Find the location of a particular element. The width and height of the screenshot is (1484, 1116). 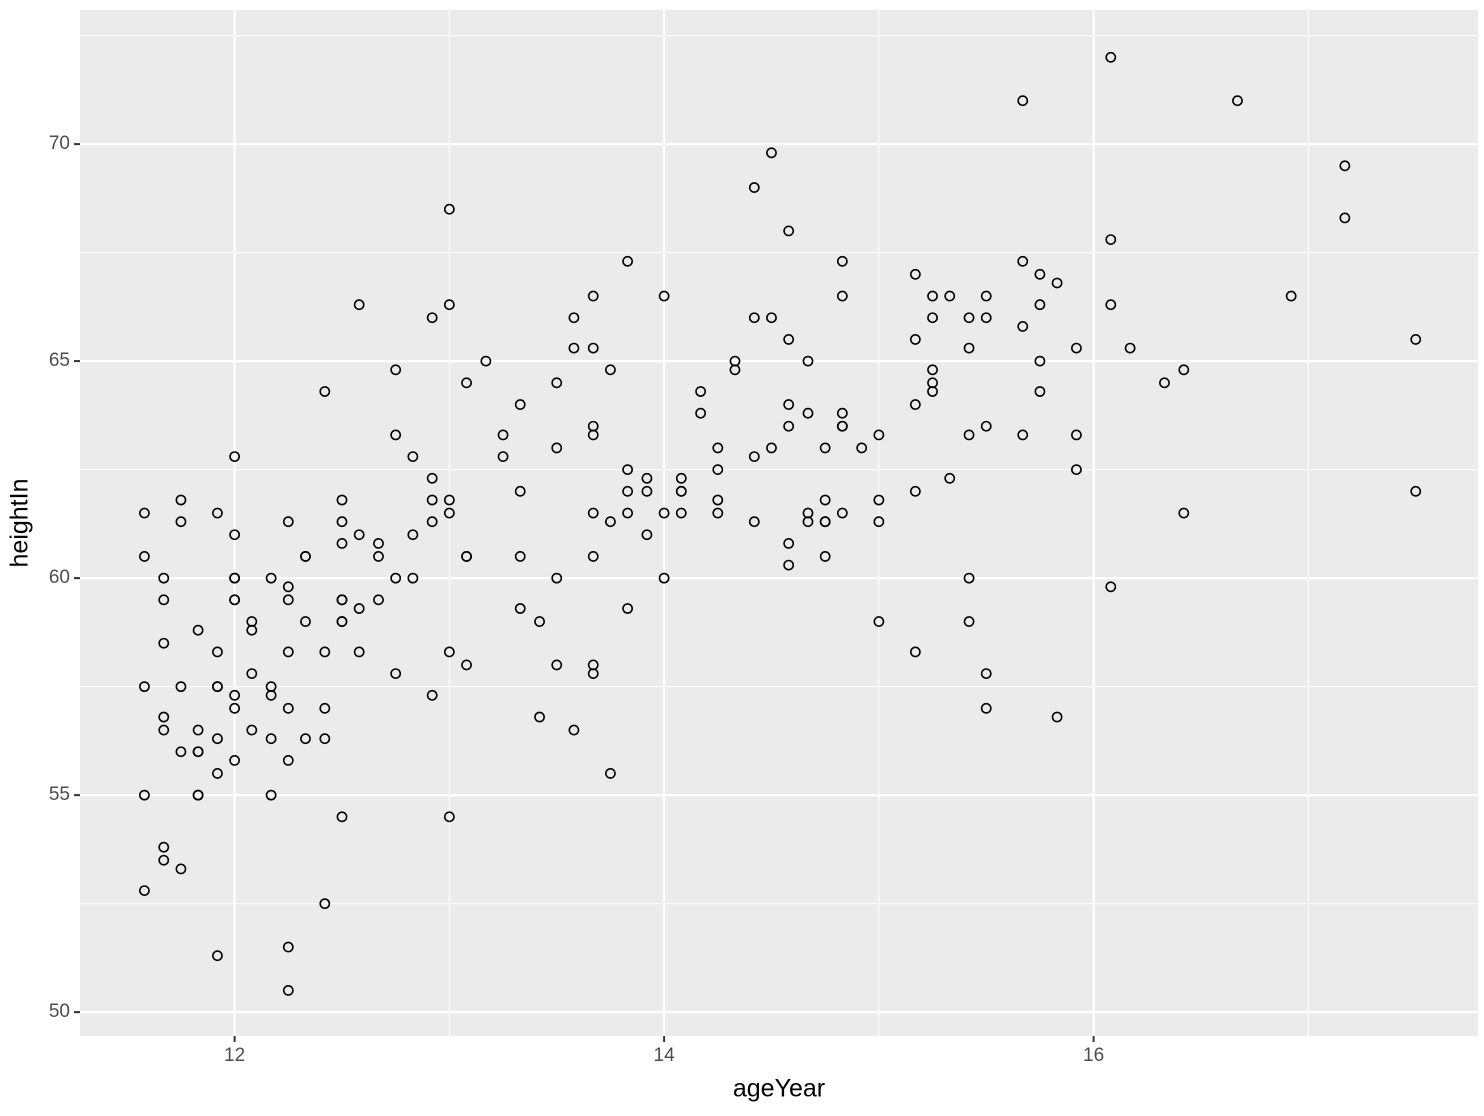

y-tick-label: 60 is located at coordinates (59, 577).